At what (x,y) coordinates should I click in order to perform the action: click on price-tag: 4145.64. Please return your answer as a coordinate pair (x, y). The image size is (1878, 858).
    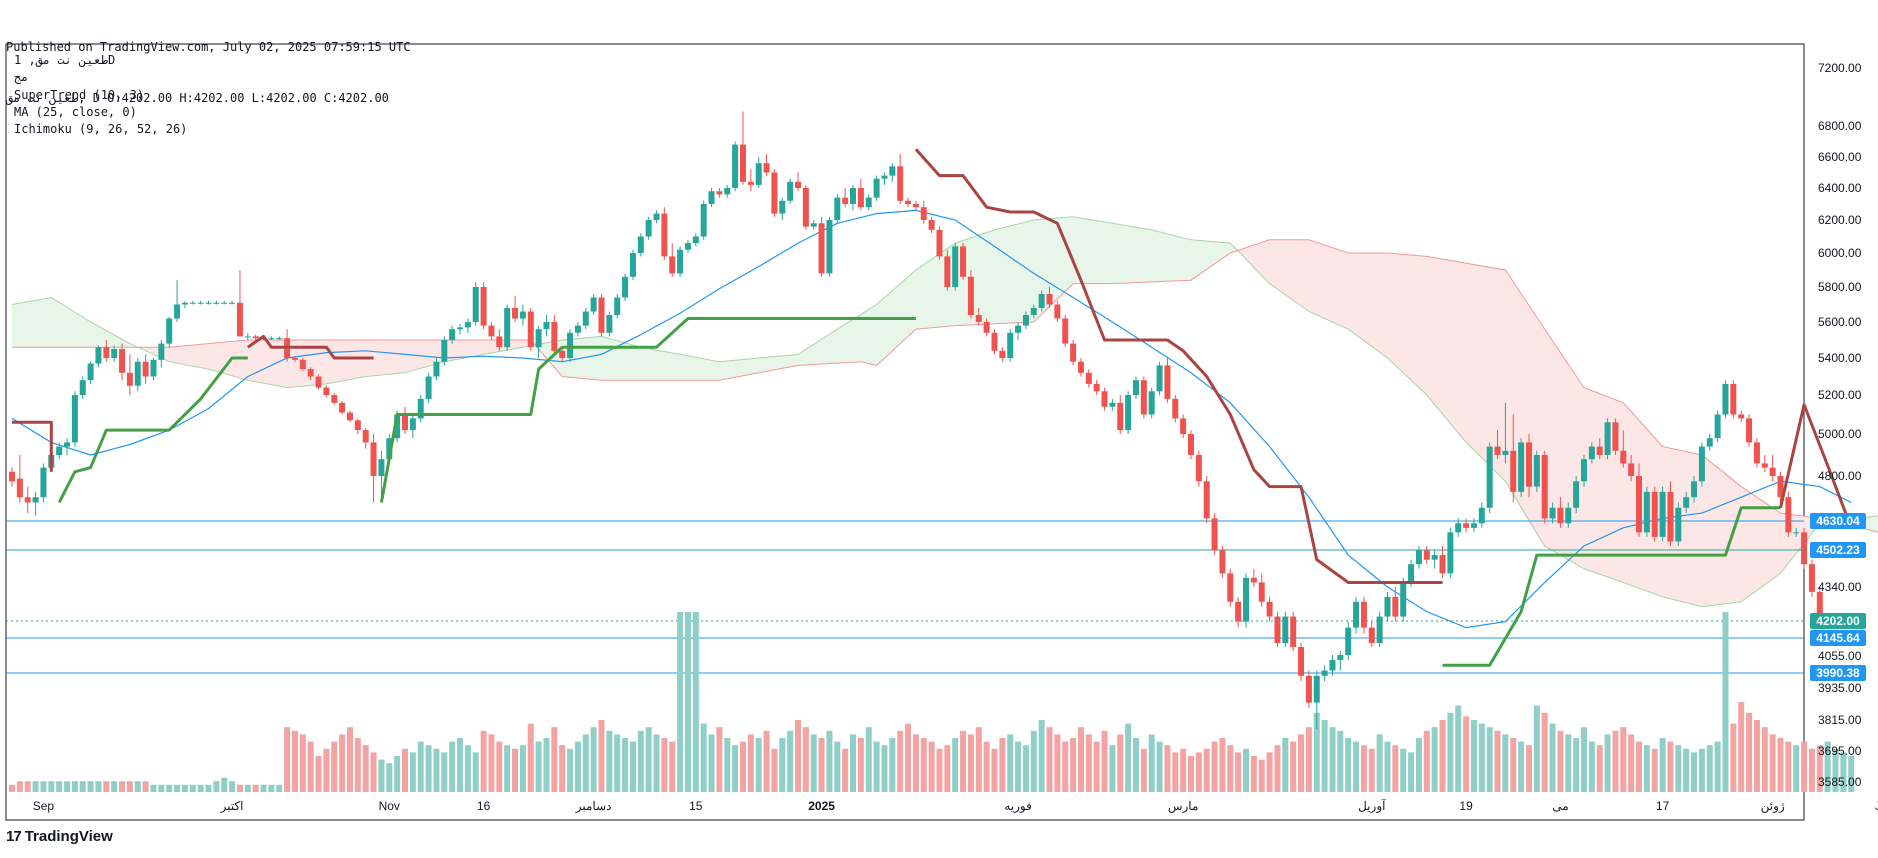
    Looking at the image, I should click on (1838, 638).